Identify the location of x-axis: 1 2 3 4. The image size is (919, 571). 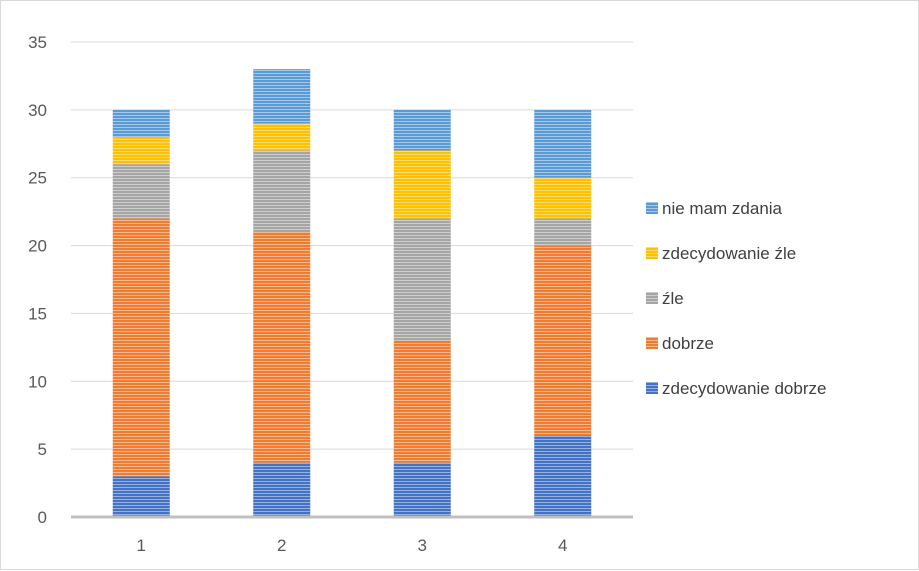
(352, 535).